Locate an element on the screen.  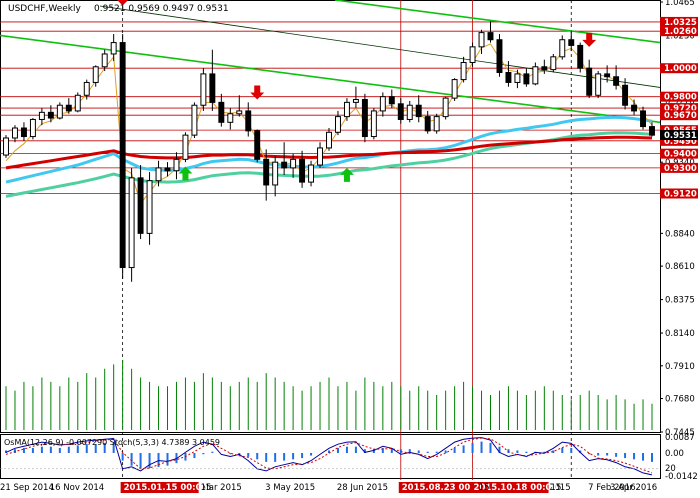
ohlc-label: 0.9521 0.9569 0.9497 0.9531 is located at coordinates (161, 9).